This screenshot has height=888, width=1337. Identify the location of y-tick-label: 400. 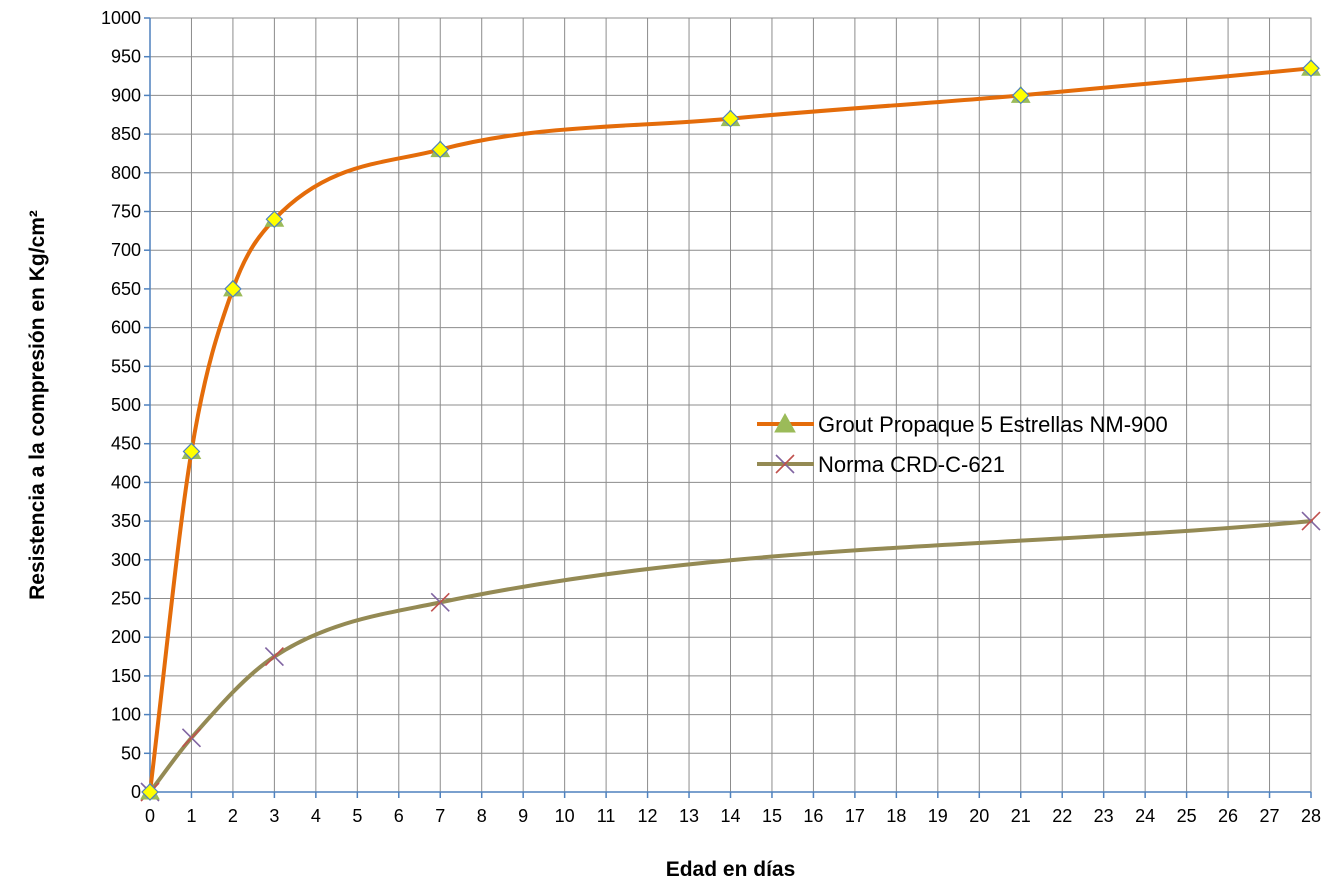
(126, 482).